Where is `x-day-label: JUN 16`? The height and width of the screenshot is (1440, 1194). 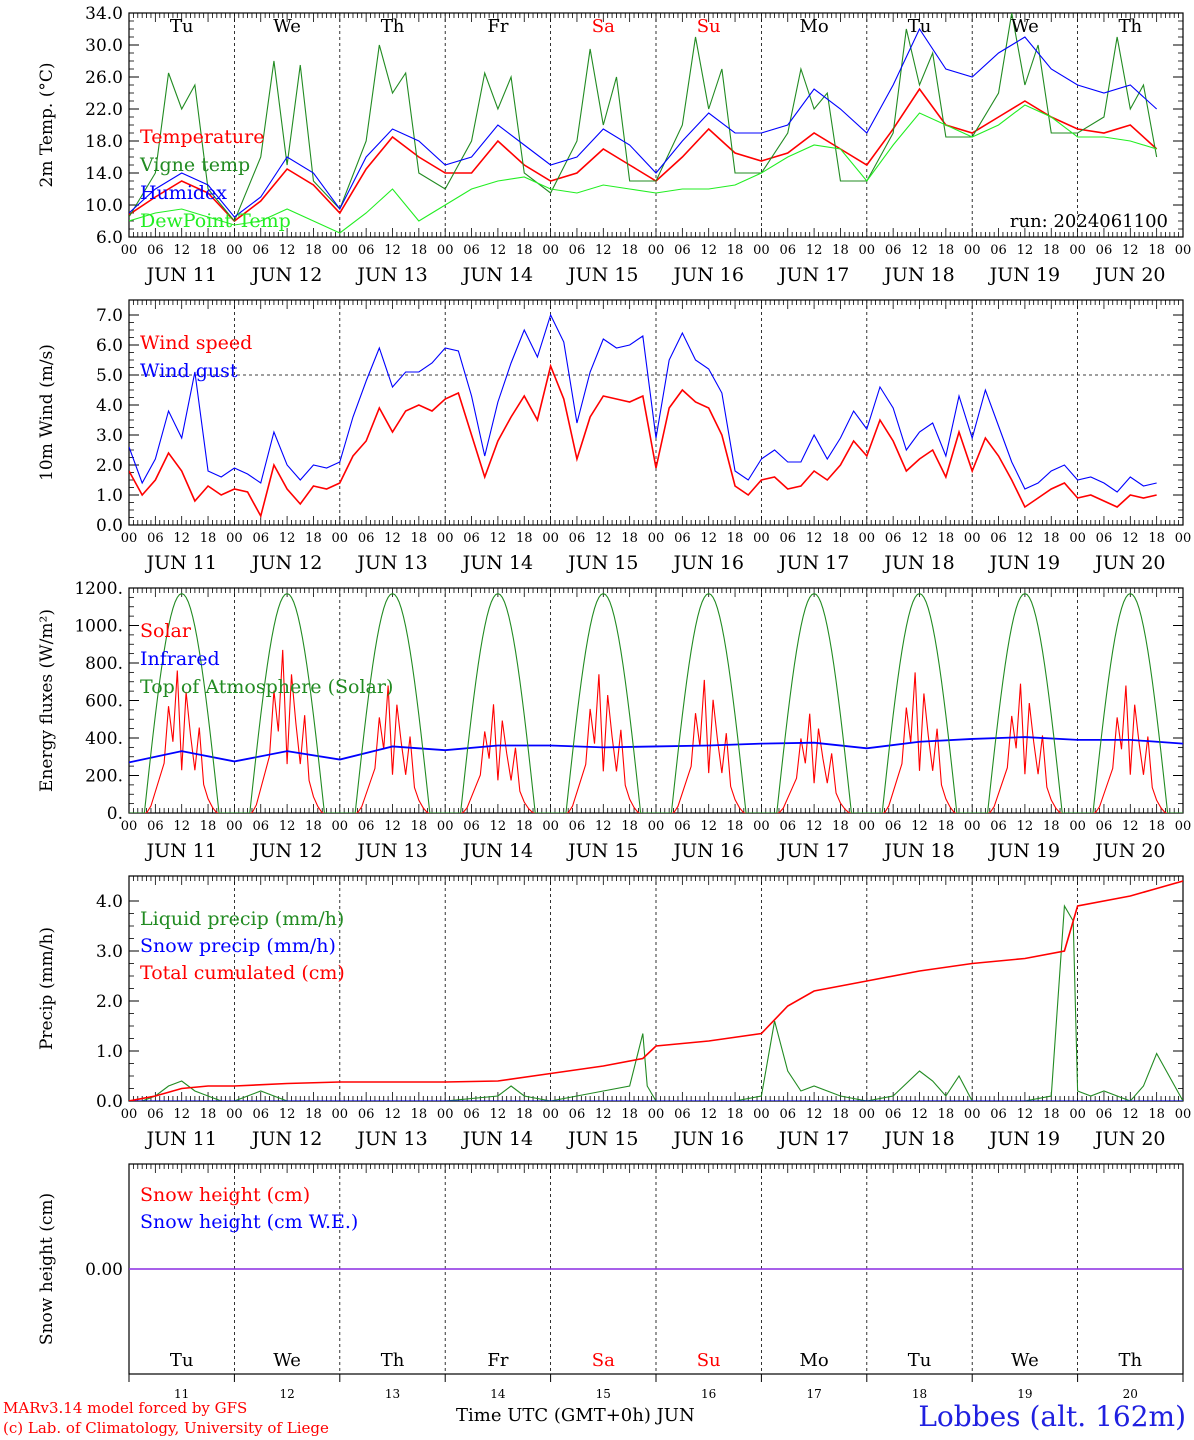 x-day-label: JUN 16 is located at coordinates (707, 563).